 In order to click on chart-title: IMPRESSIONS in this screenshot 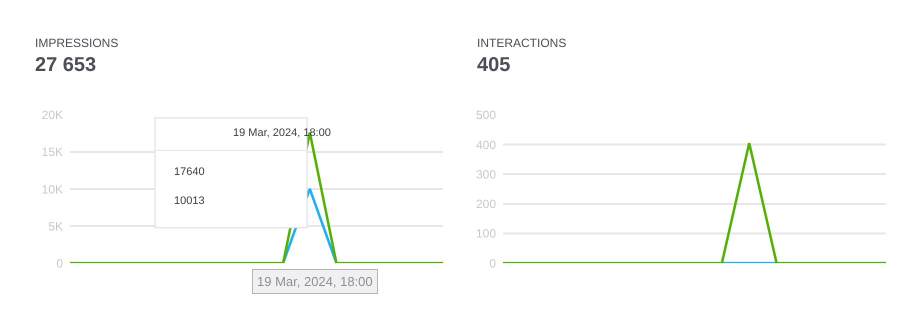, I will do `click(76, 43)`.